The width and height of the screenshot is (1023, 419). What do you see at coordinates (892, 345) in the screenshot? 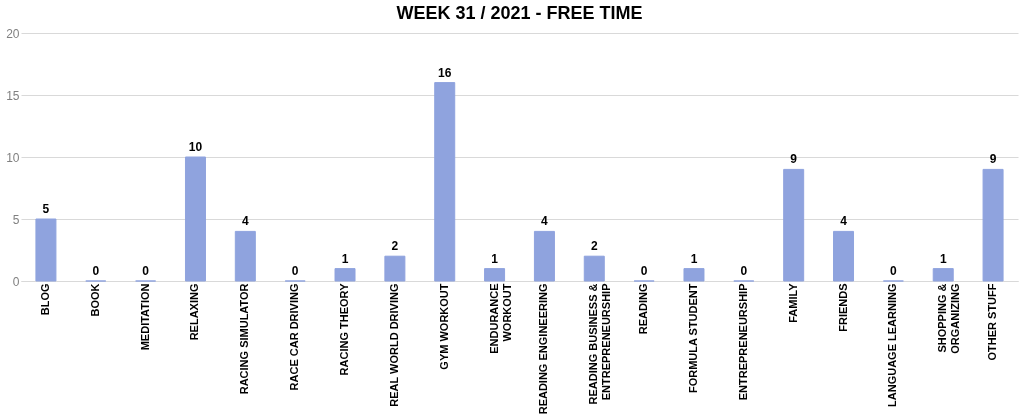
I see `x-tick-label: LANGUAGE LEARNING` at bounding box center [892, 345].